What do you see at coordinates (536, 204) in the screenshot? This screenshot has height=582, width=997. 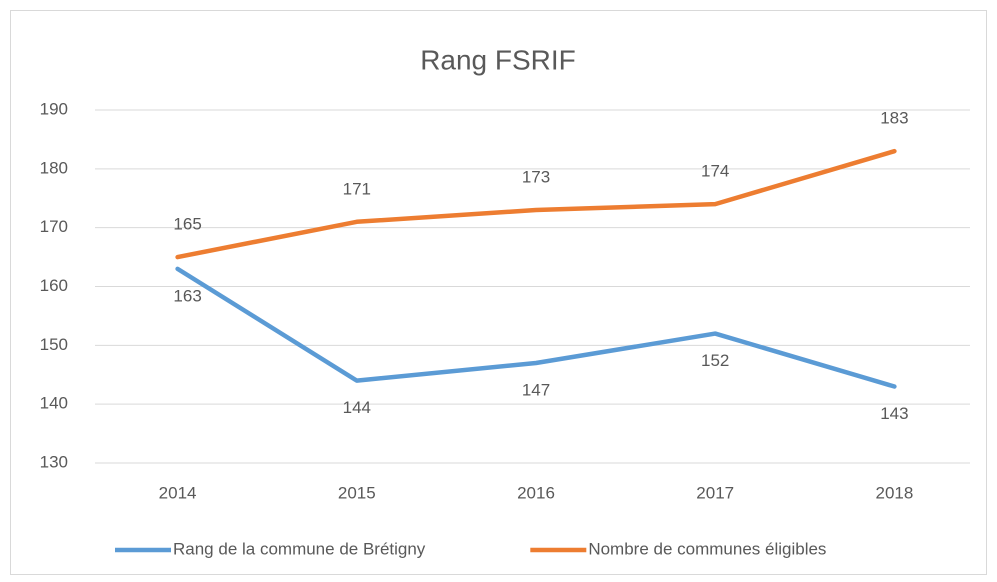 I see `series-line` at bounding box center [536, 204].